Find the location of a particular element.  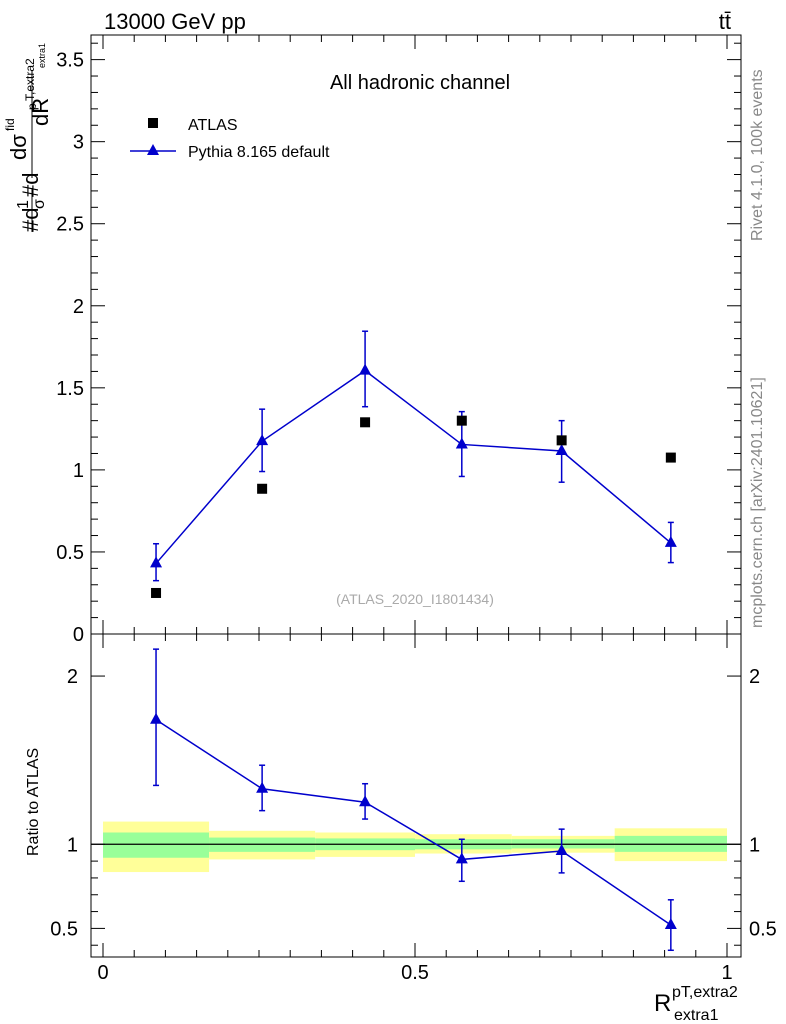

xlabel-superscript: pT,extra2 is located at coordinates (705, 992).